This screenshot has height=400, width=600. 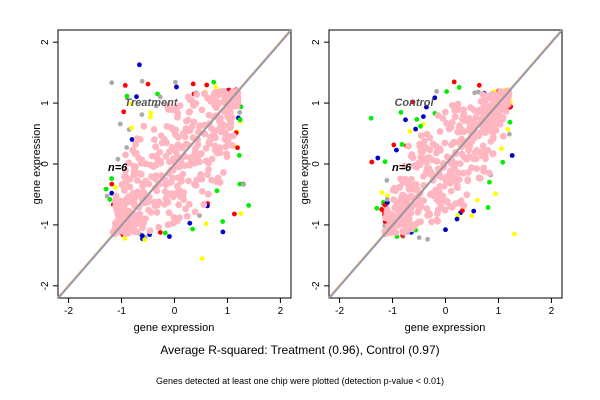 I want to click on data-points, so click(x=177, y=161).